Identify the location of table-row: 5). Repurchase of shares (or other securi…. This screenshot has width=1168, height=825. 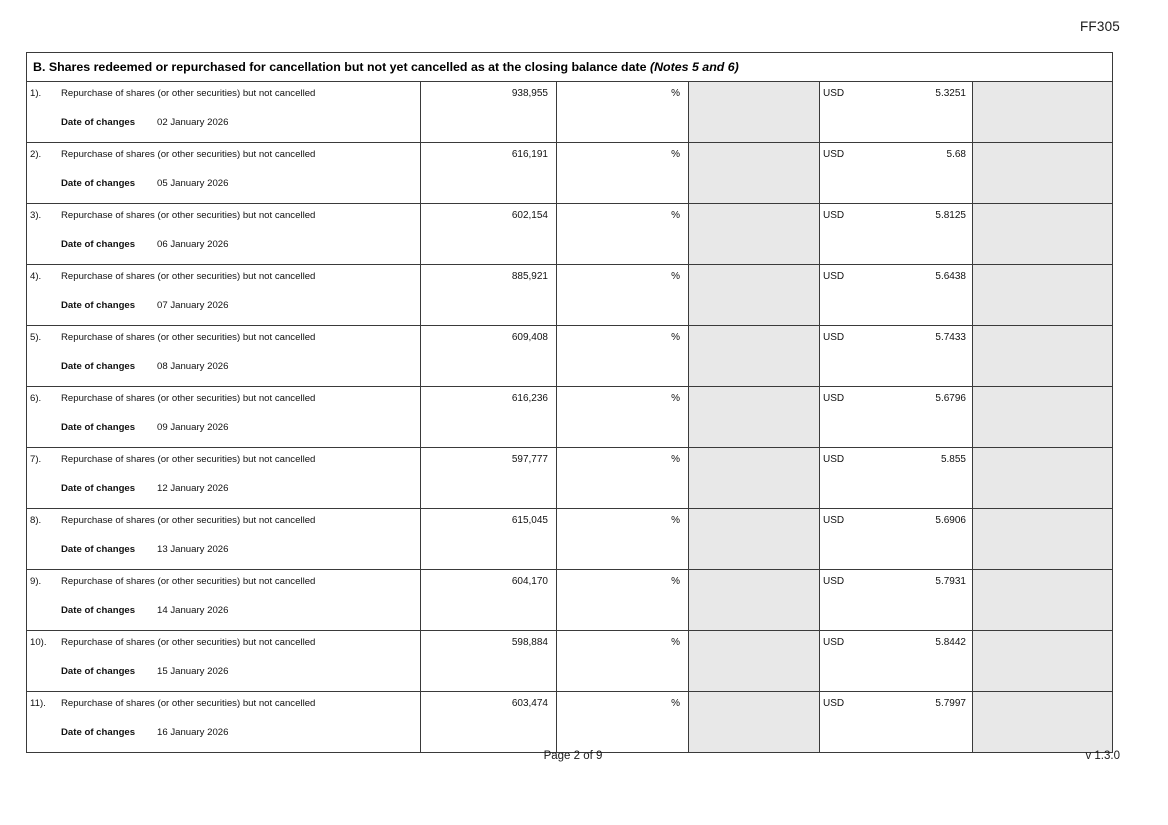
(570, 356).